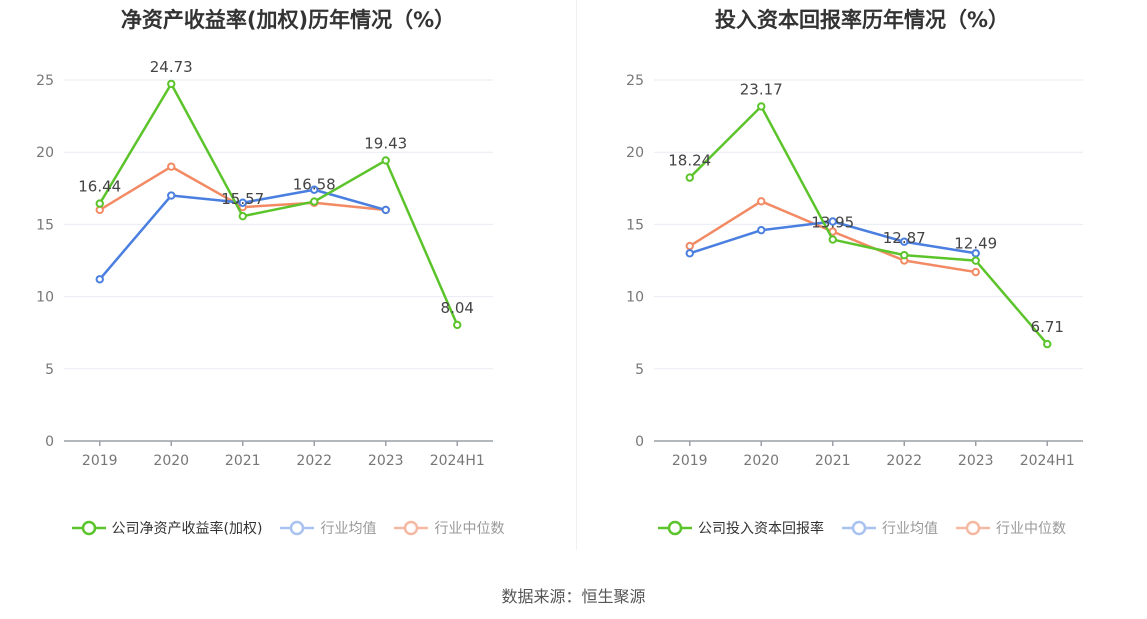  What do you see at coordinates (171, 67) in the screenshot?
I see `data-label: 24.73` at bounding box center [171, 67].